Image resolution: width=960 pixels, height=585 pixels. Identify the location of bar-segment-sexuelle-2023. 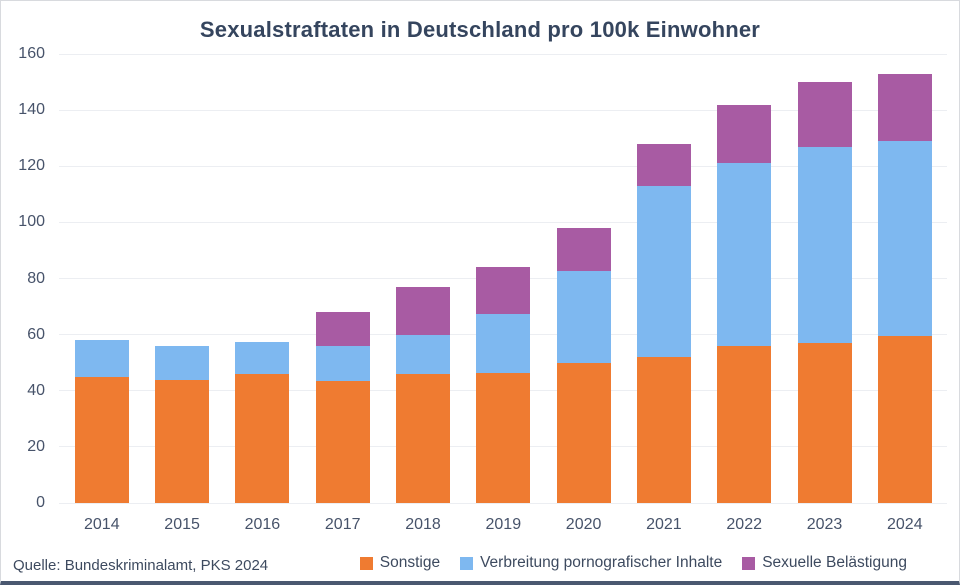
(824, 114).